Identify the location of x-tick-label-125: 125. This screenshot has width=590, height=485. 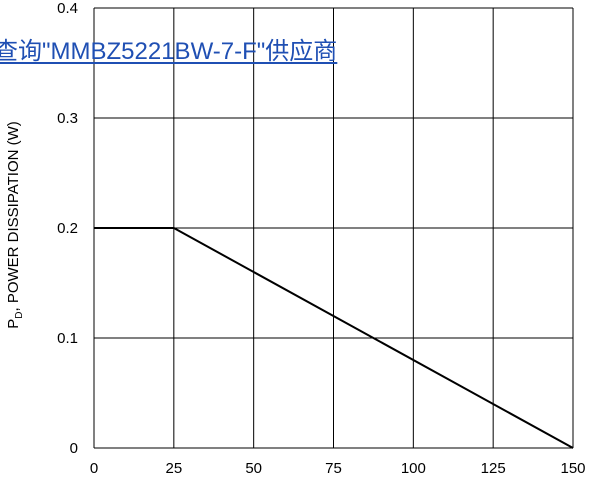
(493, 468).